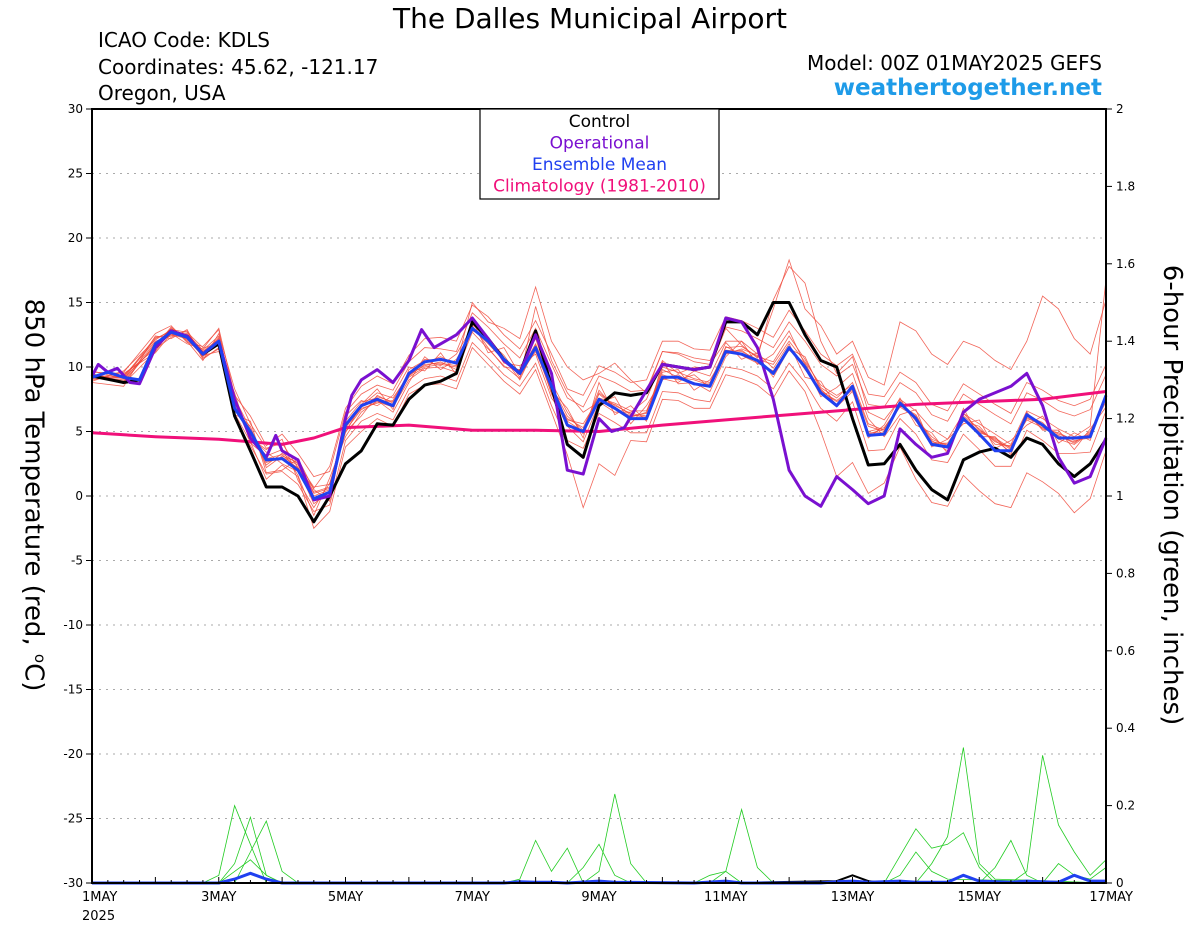 The height and width of the screenshot is (927, 1200). Describe the element at coordinates (1125, 651) in the screenshot. I see `y2-tick-label: 0.6` at that location.